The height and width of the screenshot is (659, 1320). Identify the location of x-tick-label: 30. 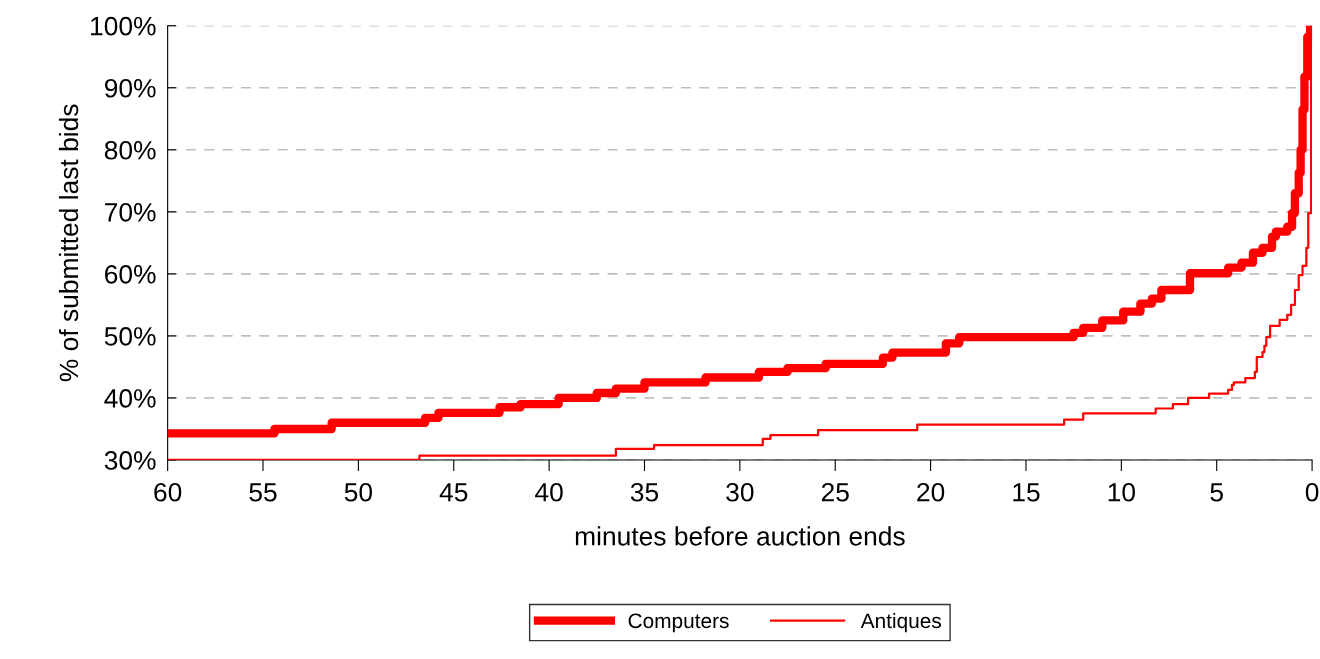
(740, 492).